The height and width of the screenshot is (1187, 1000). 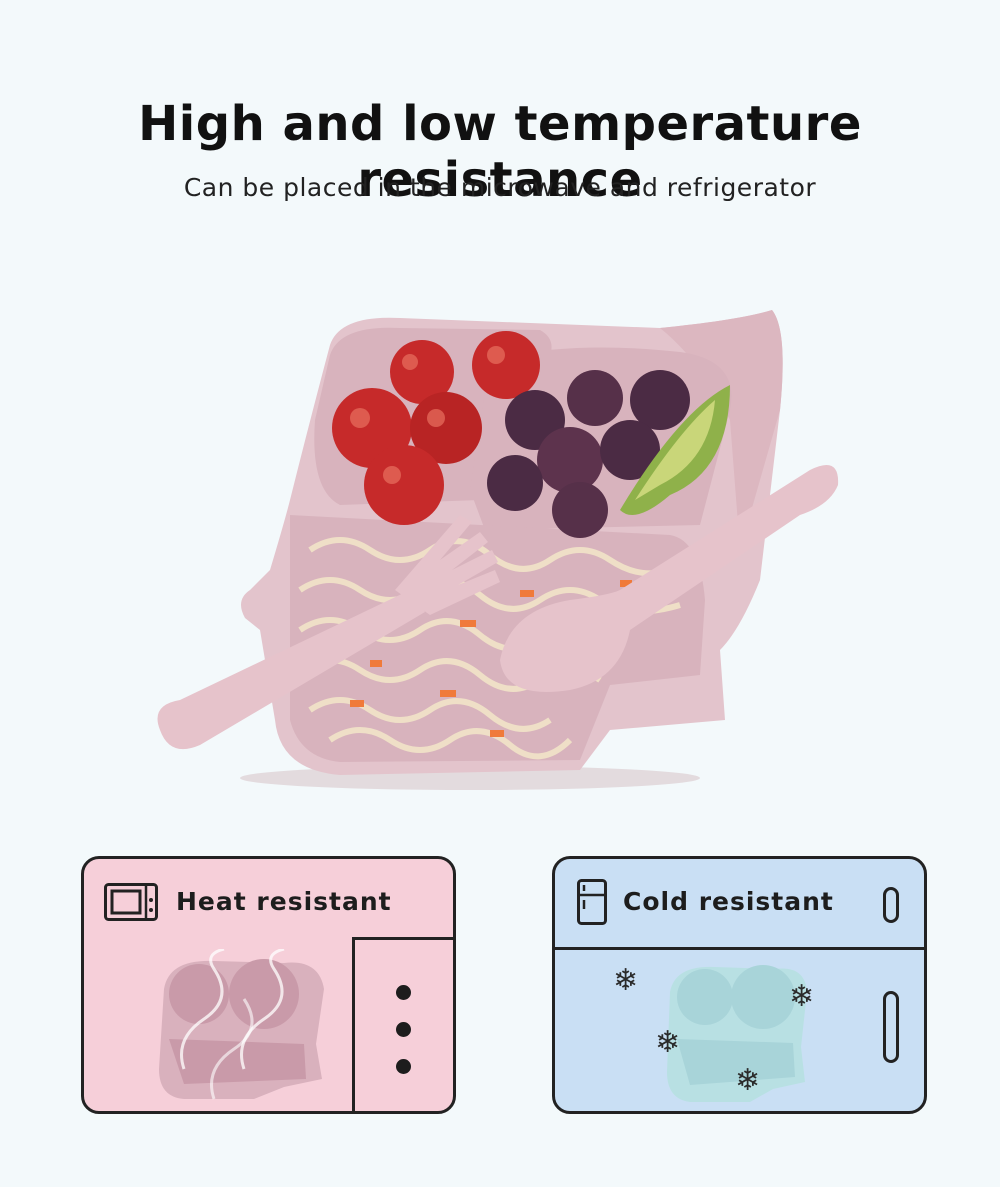 What do you see at coordinates (737, 1033) in the screenshot?
I see `cold-plate-image` at bounding box center [737, 1033].